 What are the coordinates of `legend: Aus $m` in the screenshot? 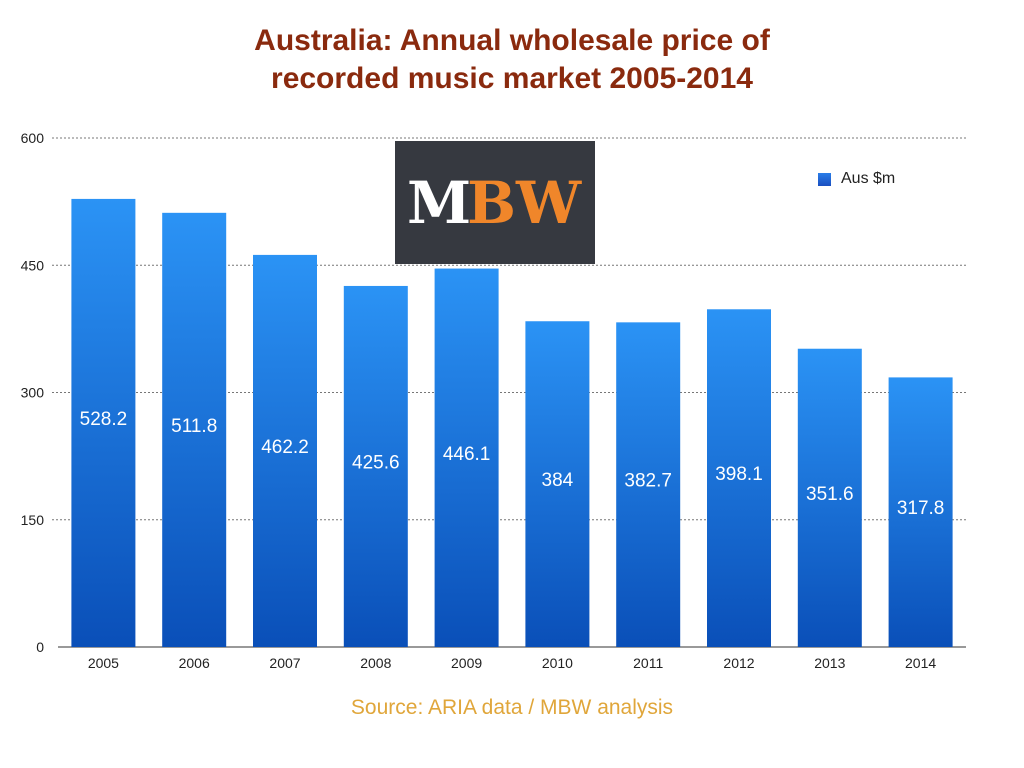 It's located at (856, 179).